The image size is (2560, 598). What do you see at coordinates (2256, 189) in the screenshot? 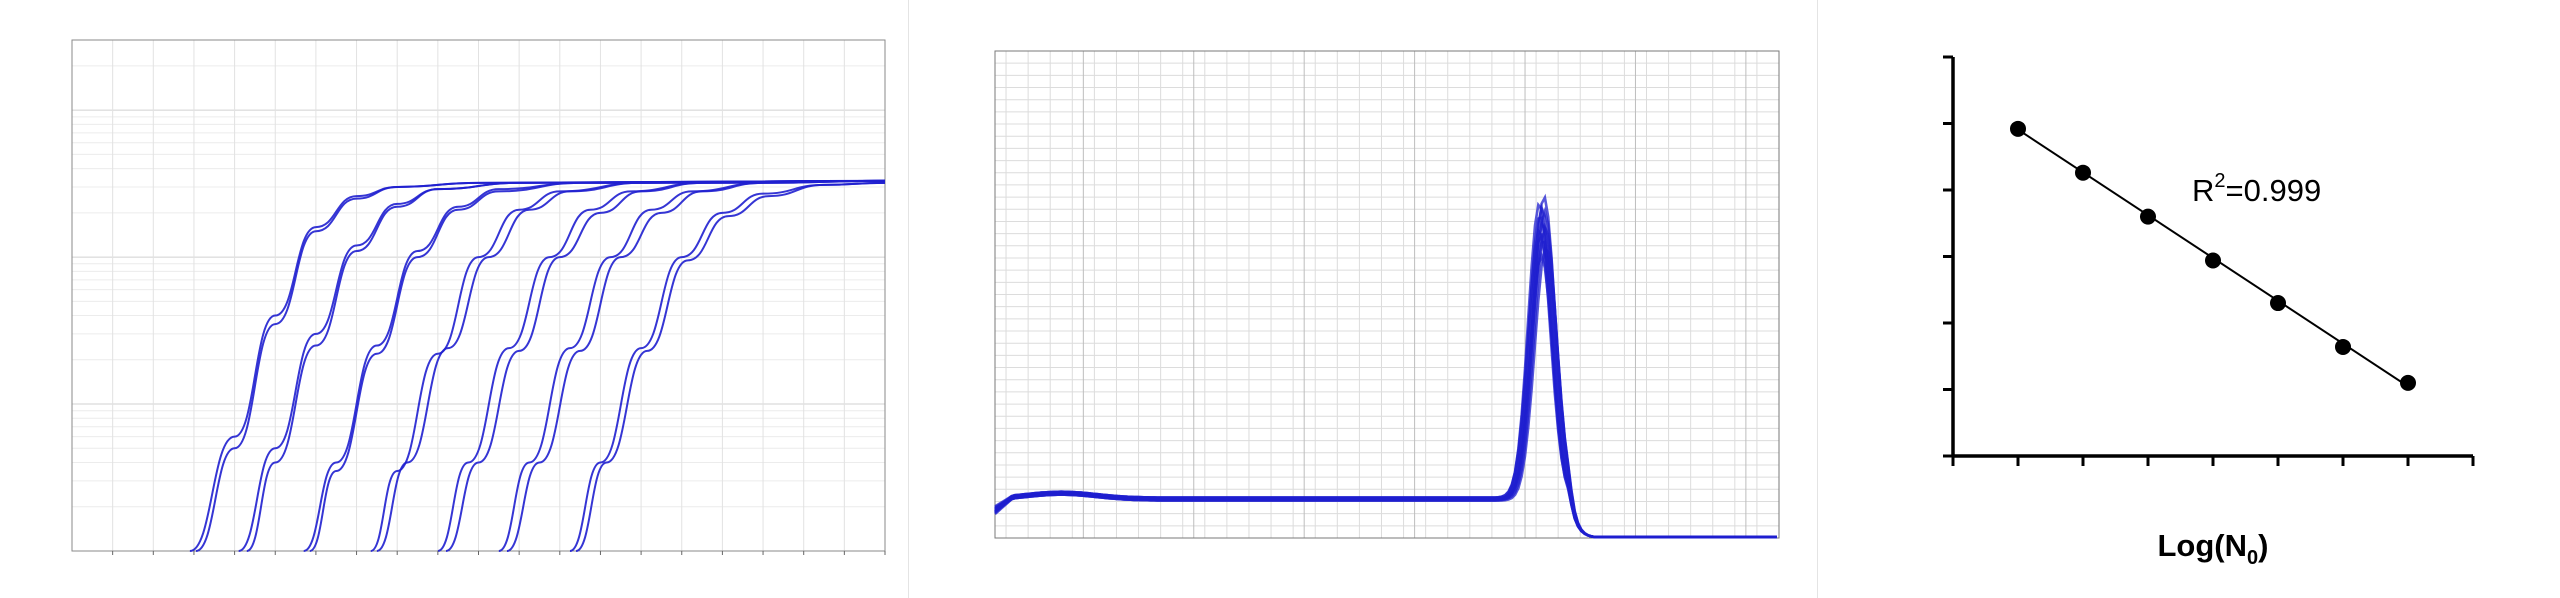
I see `r-squared-label: R2=0.999` at bounding box center [2256, 189].